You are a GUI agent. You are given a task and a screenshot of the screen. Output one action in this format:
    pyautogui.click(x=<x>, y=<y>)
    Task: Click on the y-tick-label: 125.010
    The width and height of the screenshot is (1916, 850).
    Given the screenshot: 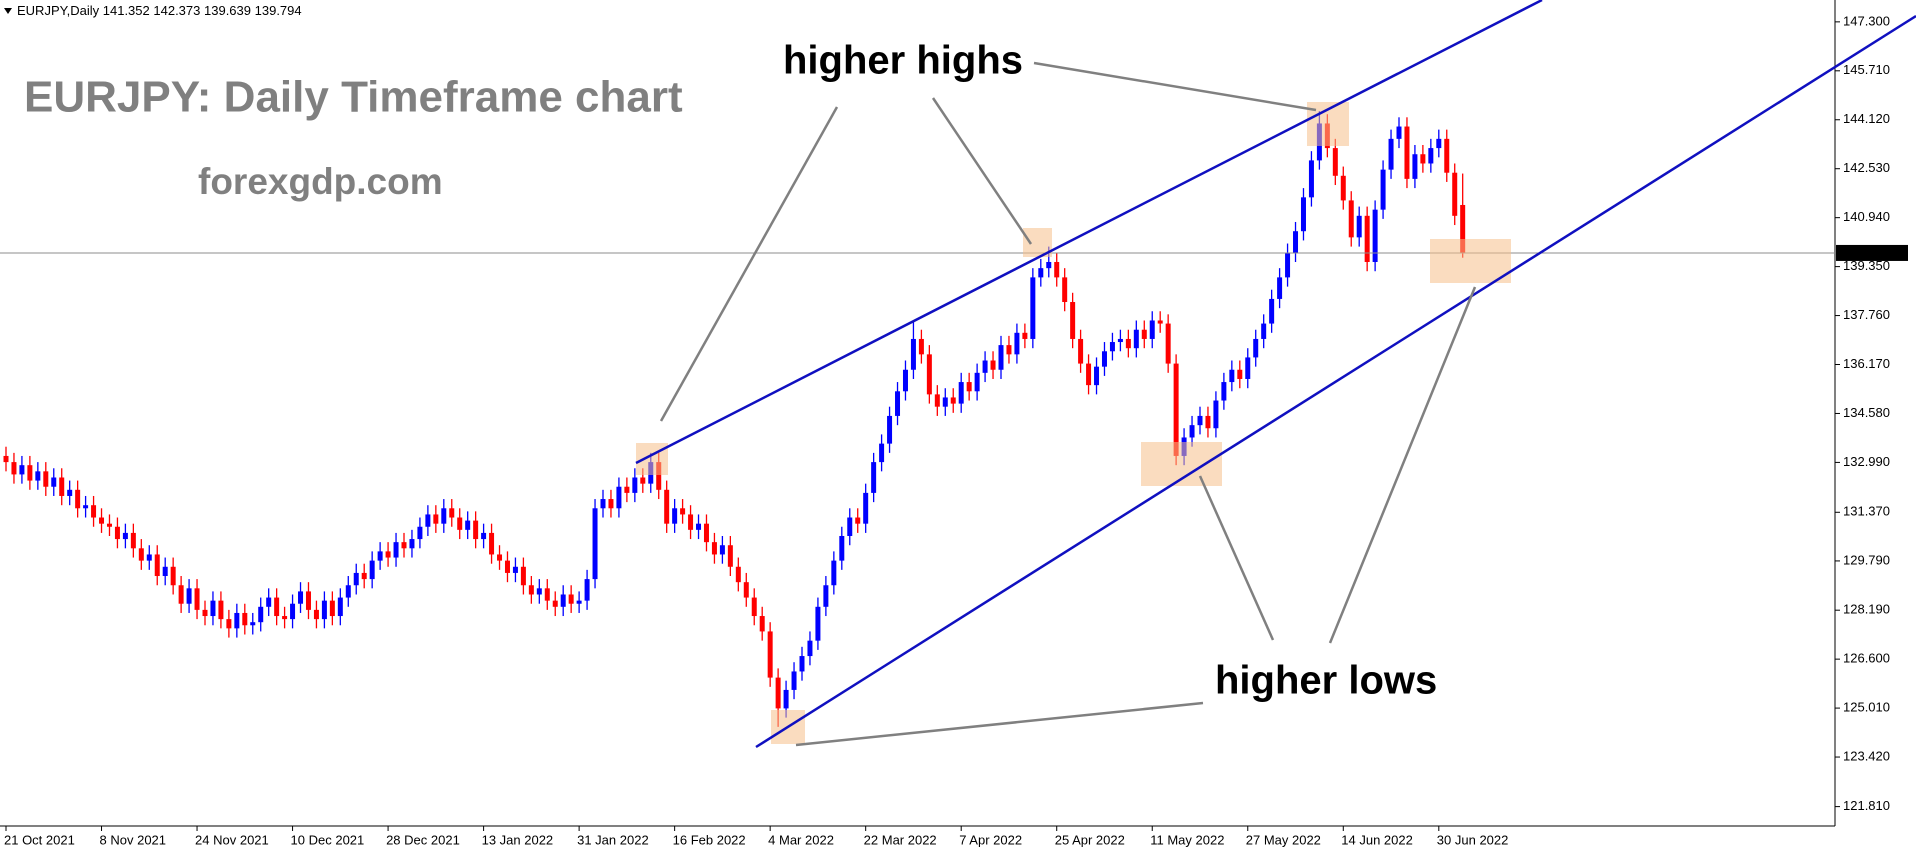 What is the action you would take?
    pyautogui.click(x=1866, y=707)
    